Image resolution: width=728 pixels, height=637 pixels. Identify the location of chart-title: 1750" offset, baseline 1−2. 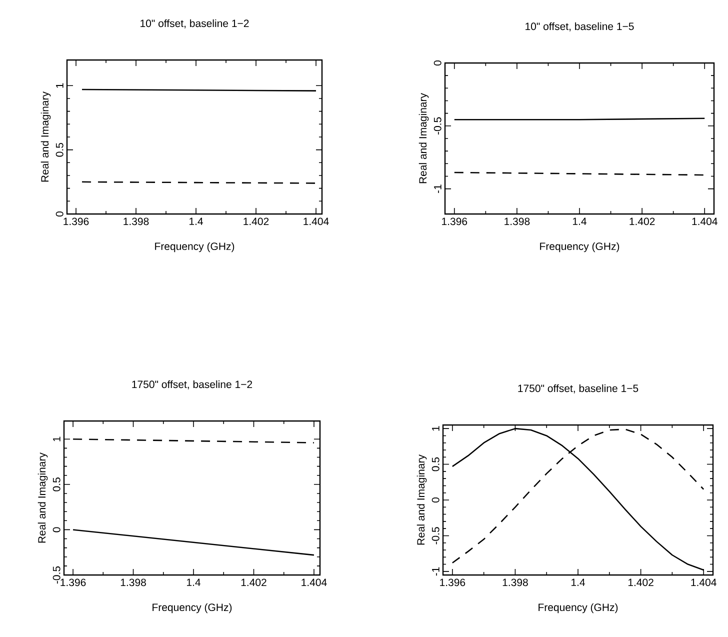
(192, 385).